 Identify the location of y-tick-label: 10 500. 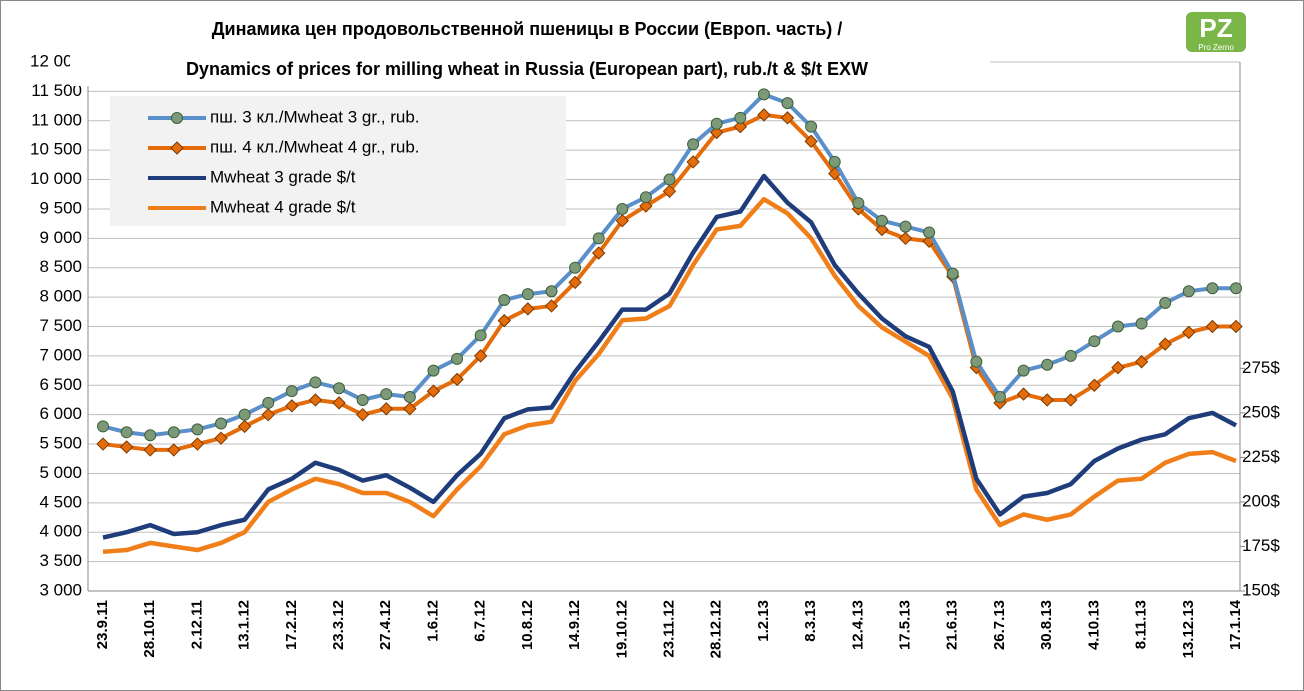
(56, 149).